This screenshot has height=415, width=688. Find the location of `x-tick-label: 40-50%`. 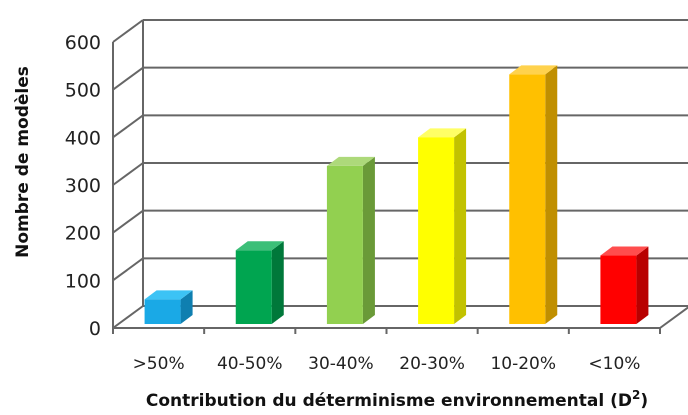

x-tick-label: 40-50% is located at coordinates (250, 364).